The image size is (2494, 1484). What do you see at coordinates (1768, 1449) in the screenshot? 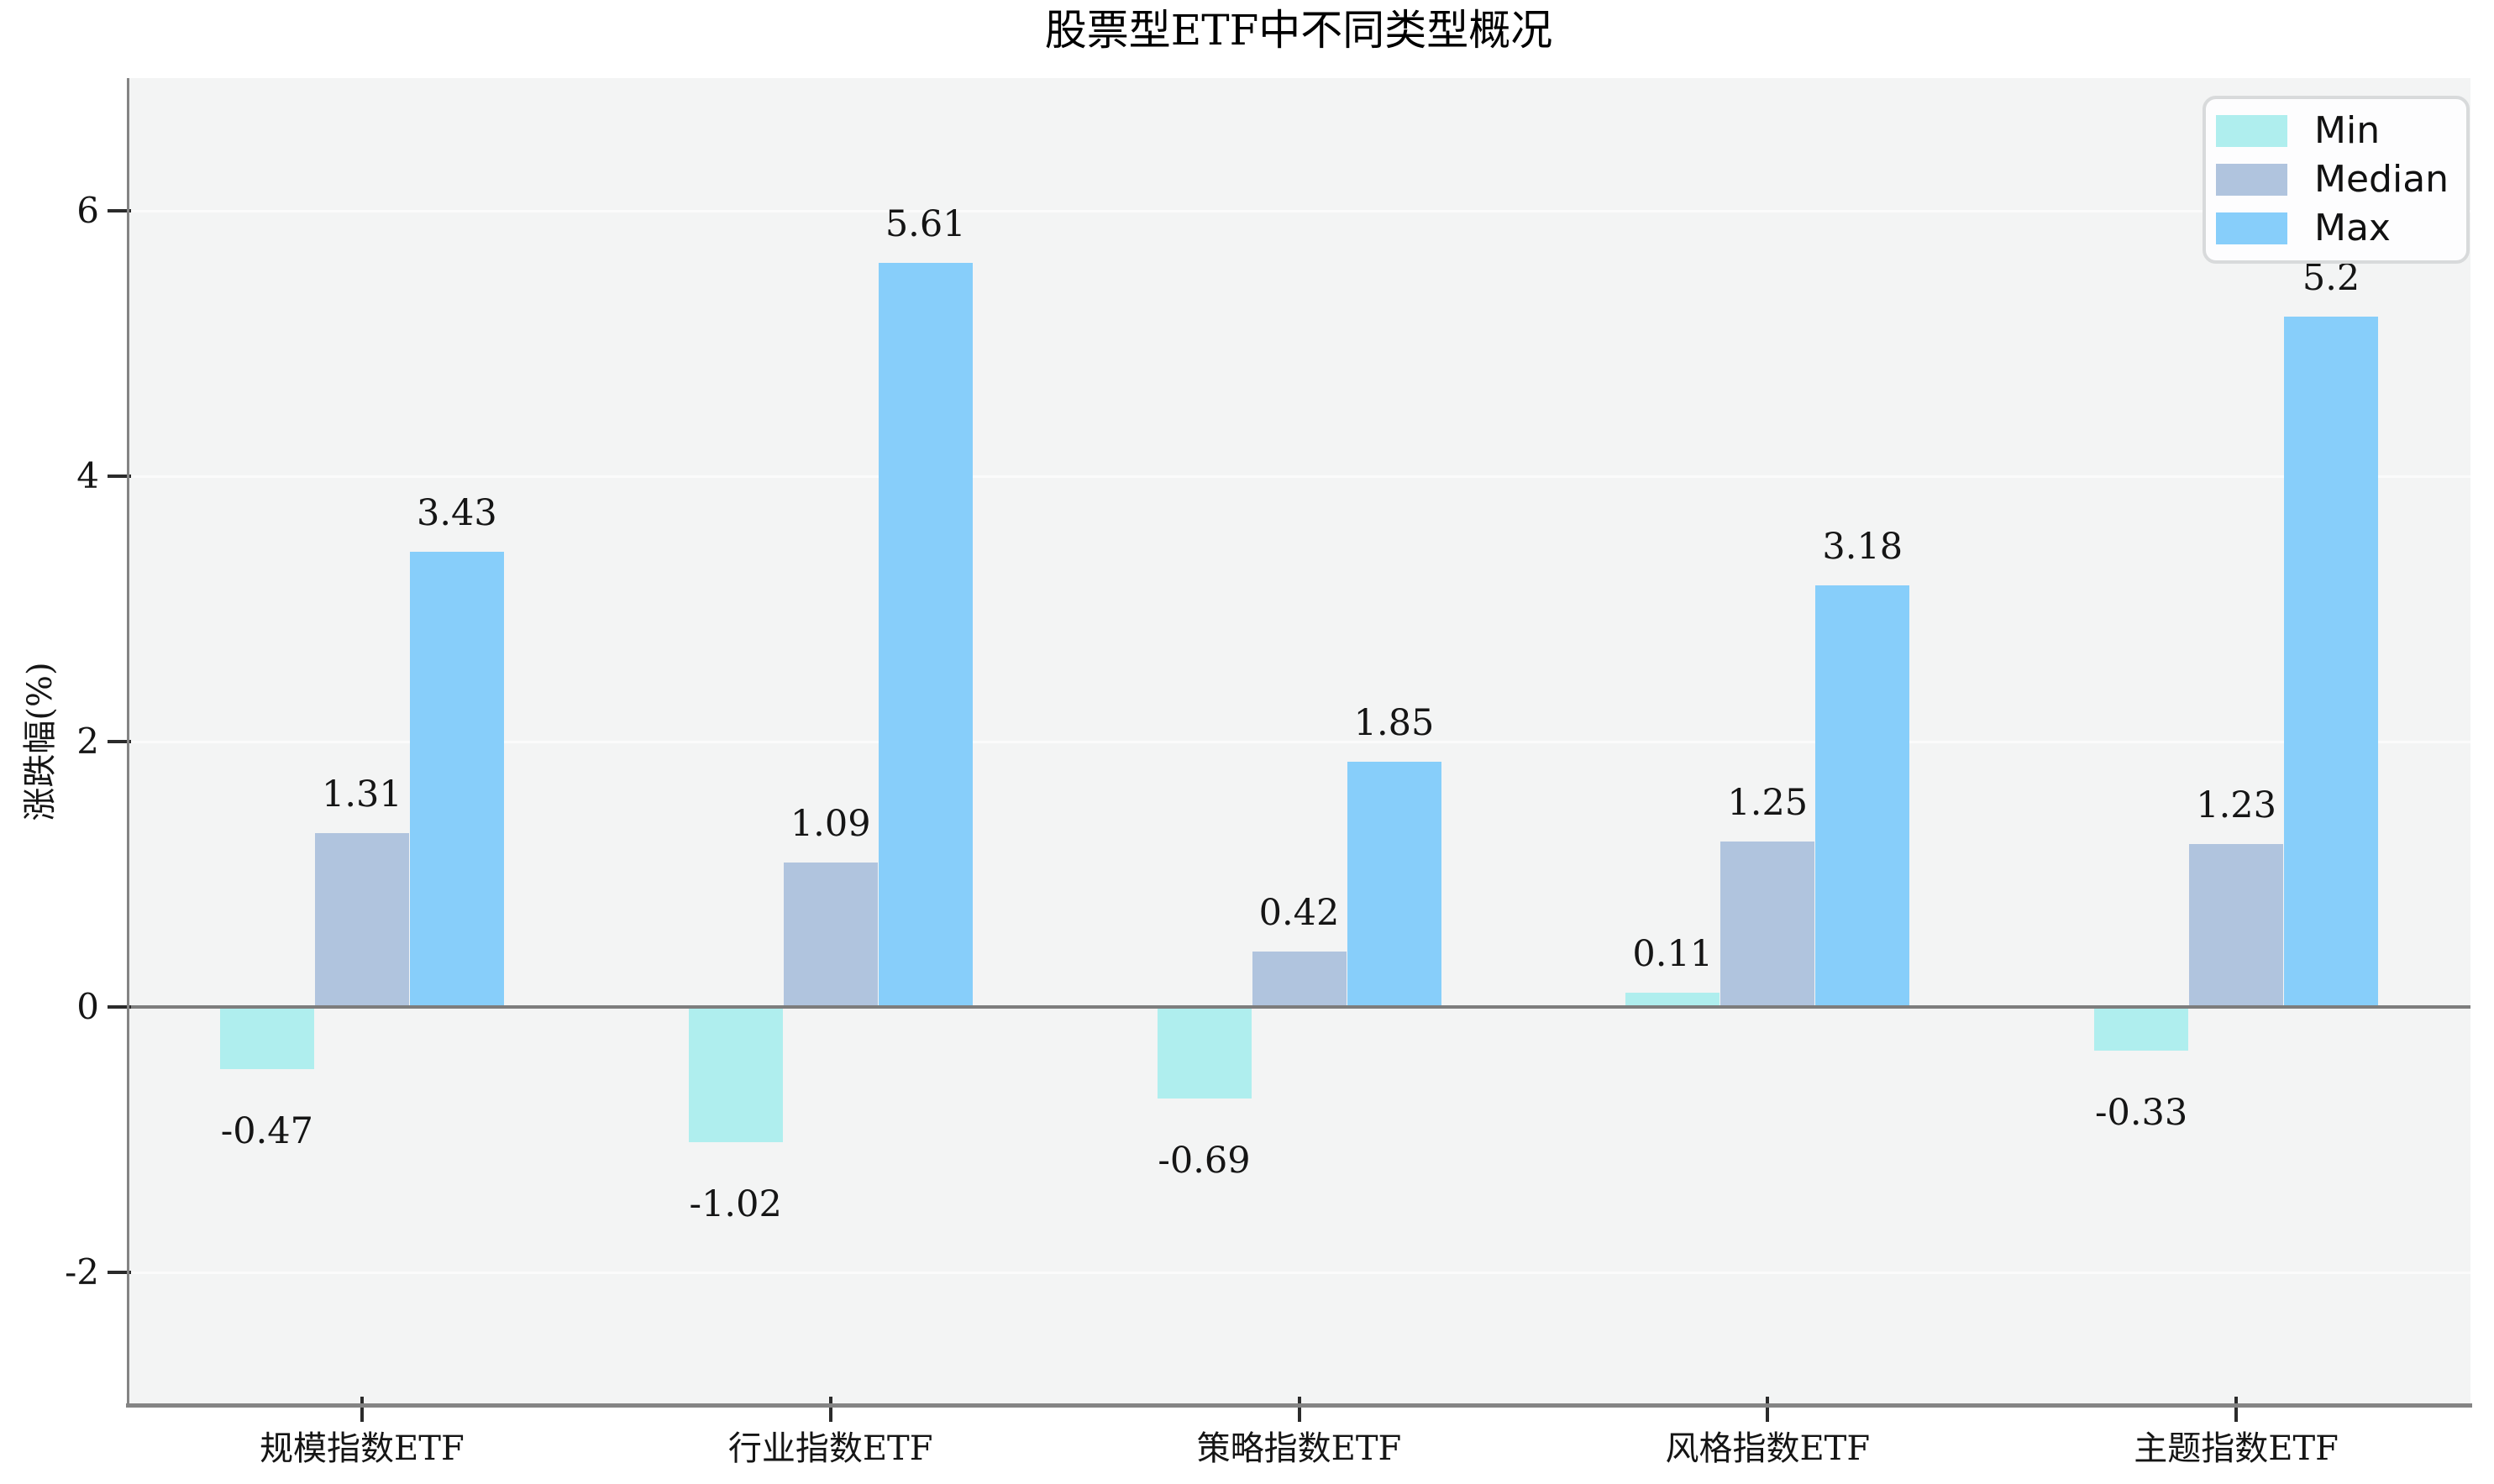
I see `x-category-label: 风格指数ETF` at bounding box center [1768, 1449].